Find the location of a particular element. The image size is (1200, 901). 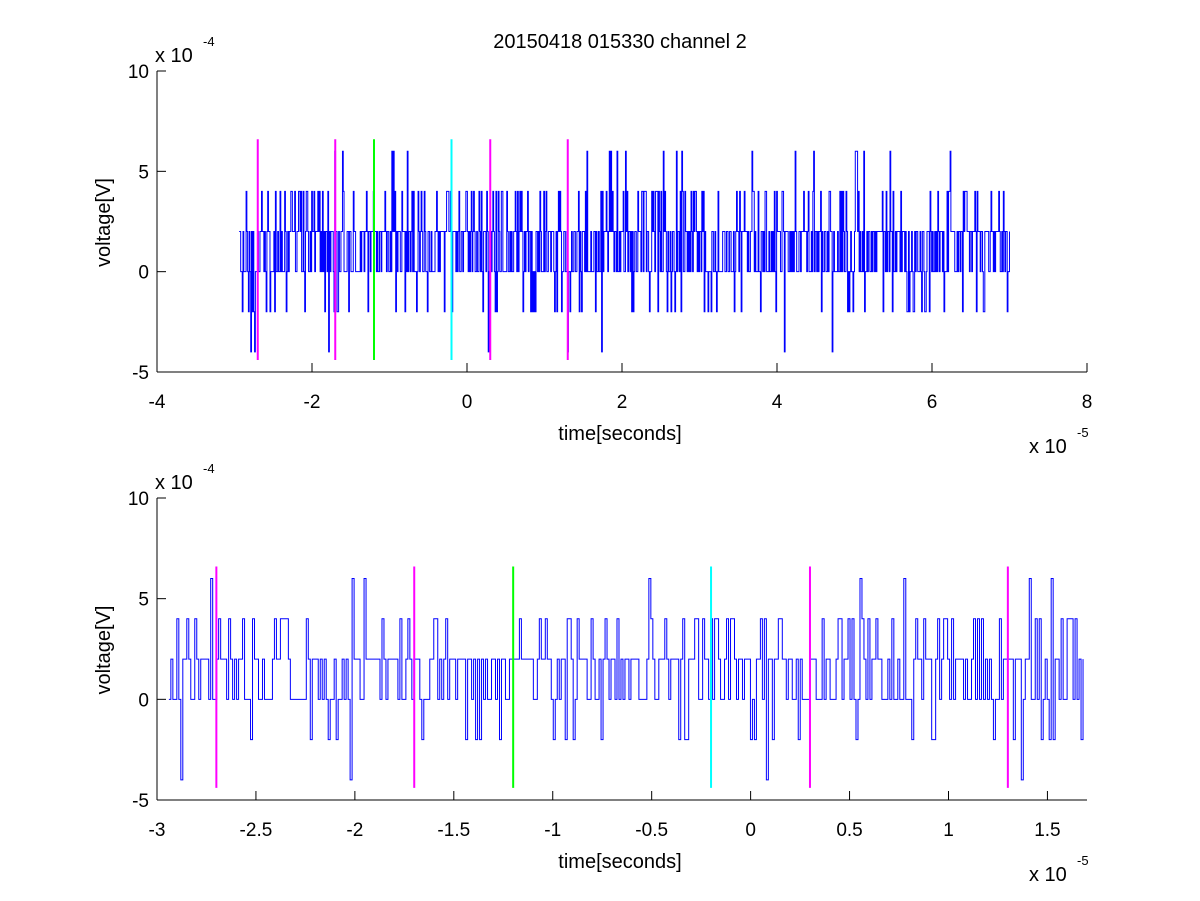

x-tick-label: 8 is located at coordinates (1087, 402).